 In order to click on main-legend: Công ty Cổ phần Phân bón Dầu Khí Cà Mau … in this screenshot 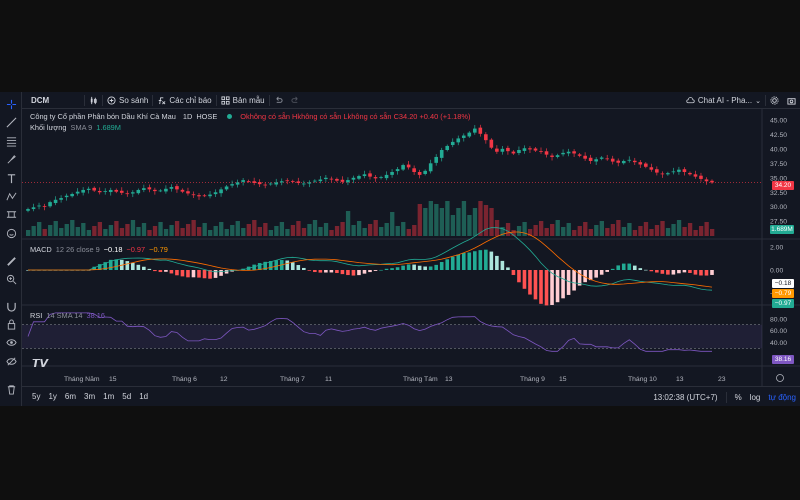, I will do `click(250, 116)`.